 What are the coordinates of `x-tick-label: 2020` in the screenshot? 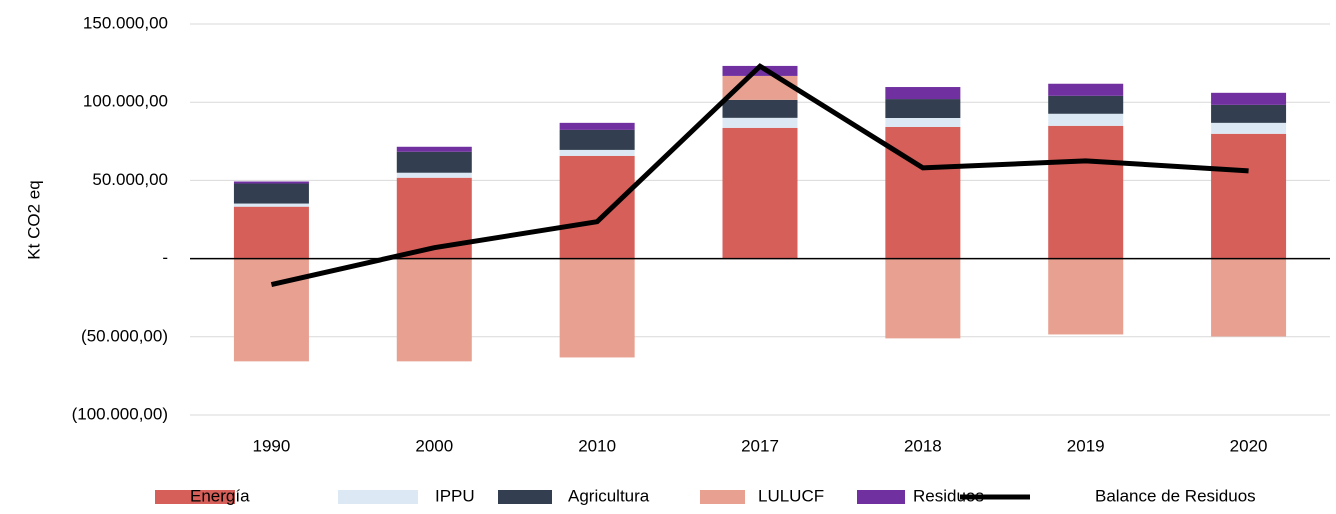 It's located at (1249, 445).